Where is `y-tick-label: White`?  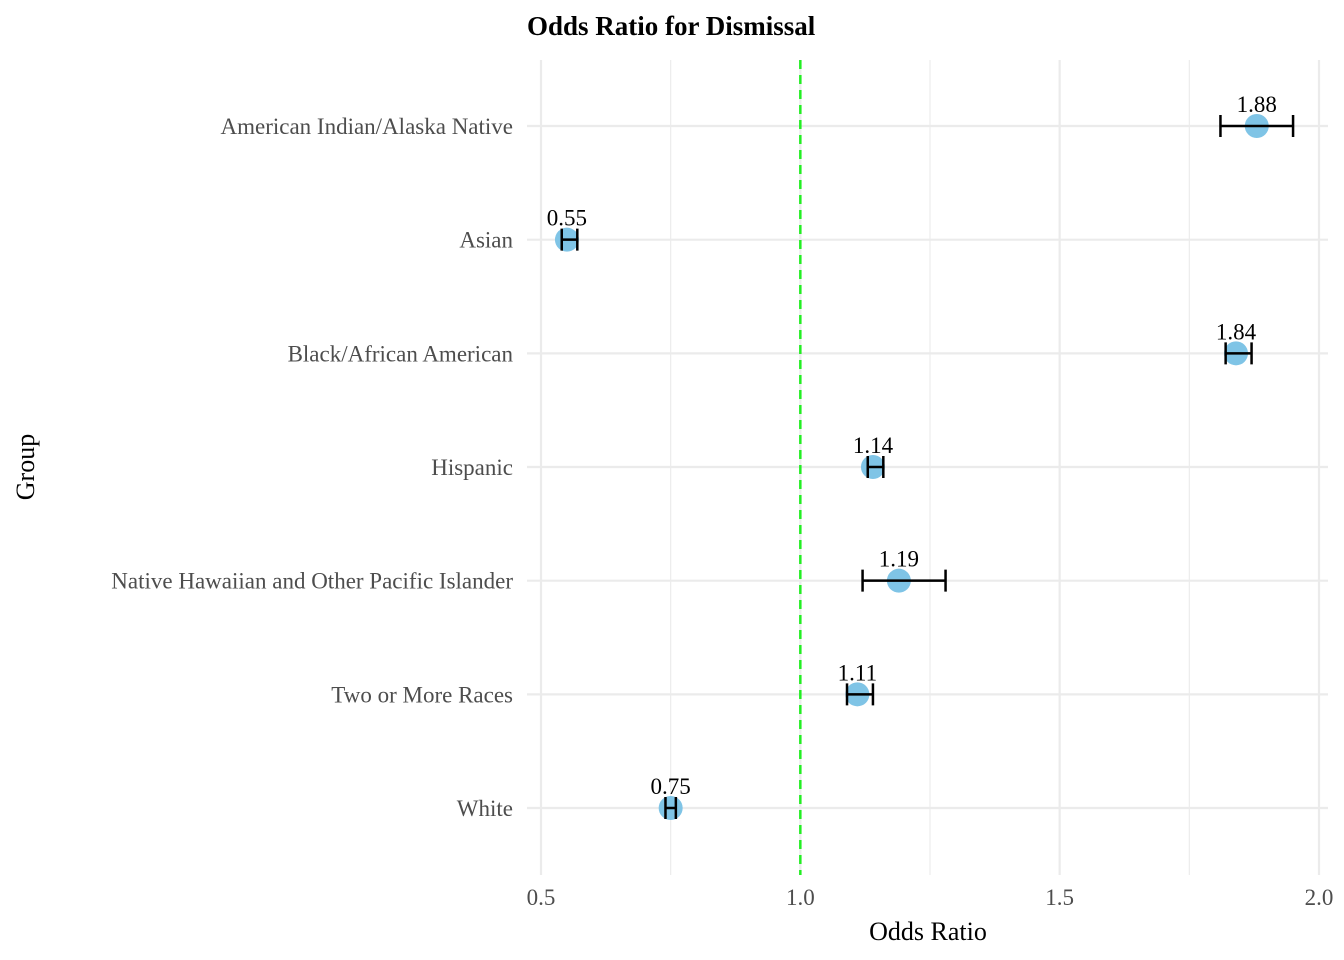 y-tick-label: White is located at coordinates (485, 808).